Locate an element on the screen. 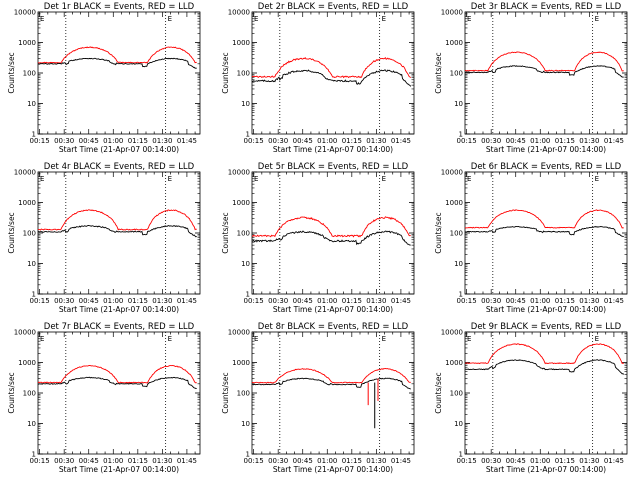 Image resolution: width=640 pixels, height=480 pixels. panel-title: Det 2r BLACK = Events, RED = LLD is located at coordinates (333, 7).